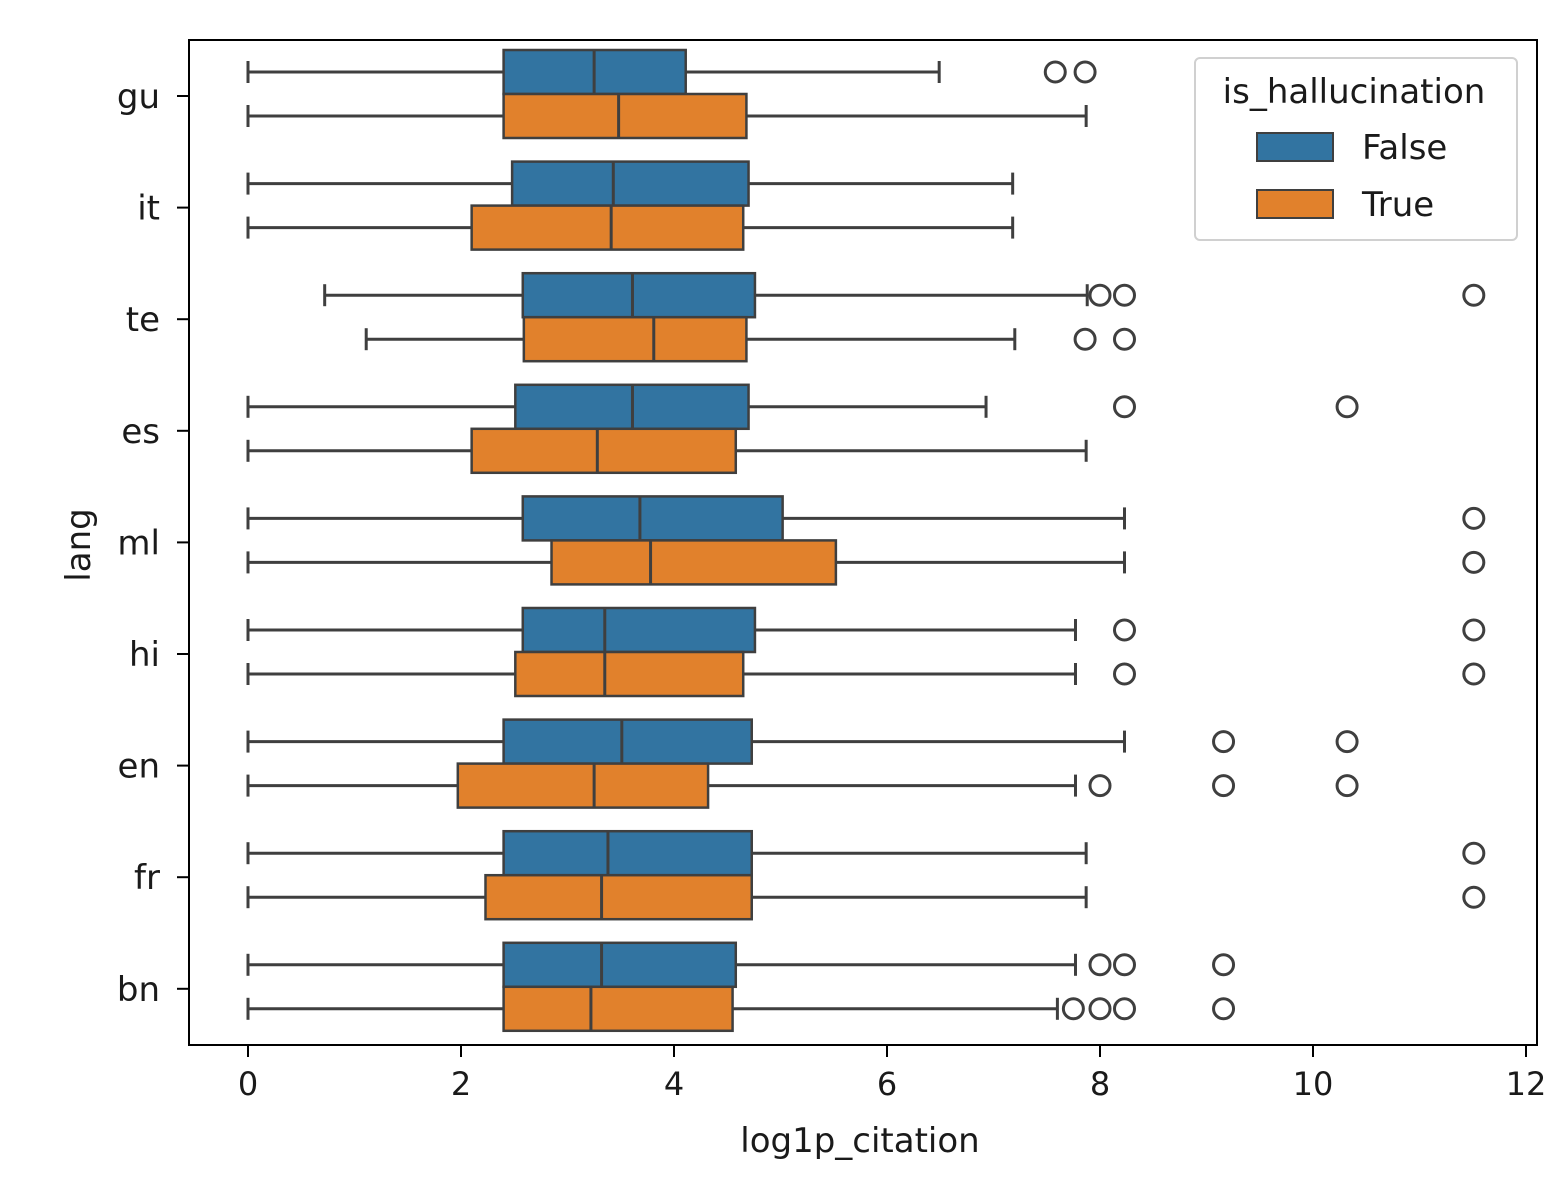  I want to click on box-false-te, so click(639, 295).